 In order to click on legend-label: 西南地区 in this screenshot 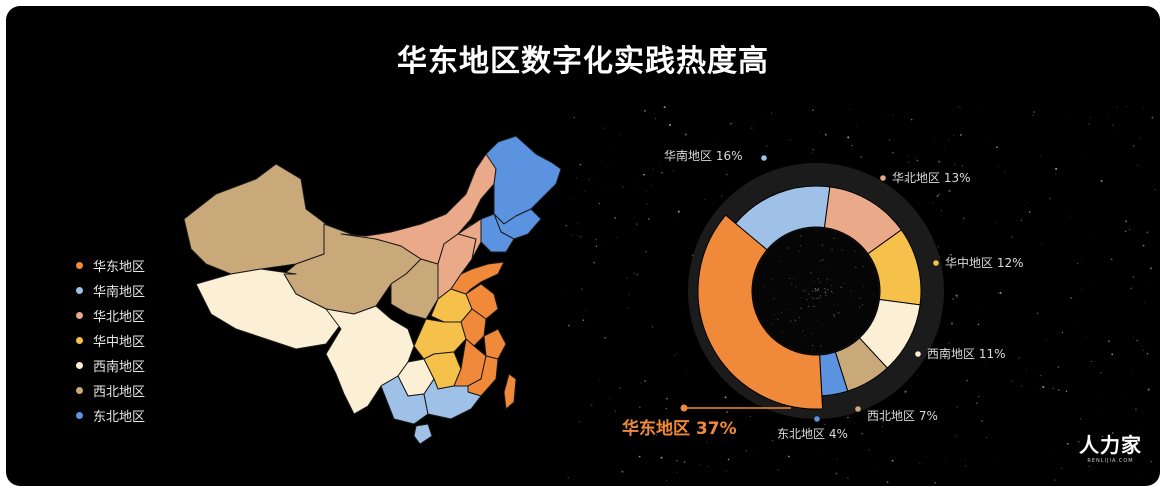, I will do `click(119, 367)`.